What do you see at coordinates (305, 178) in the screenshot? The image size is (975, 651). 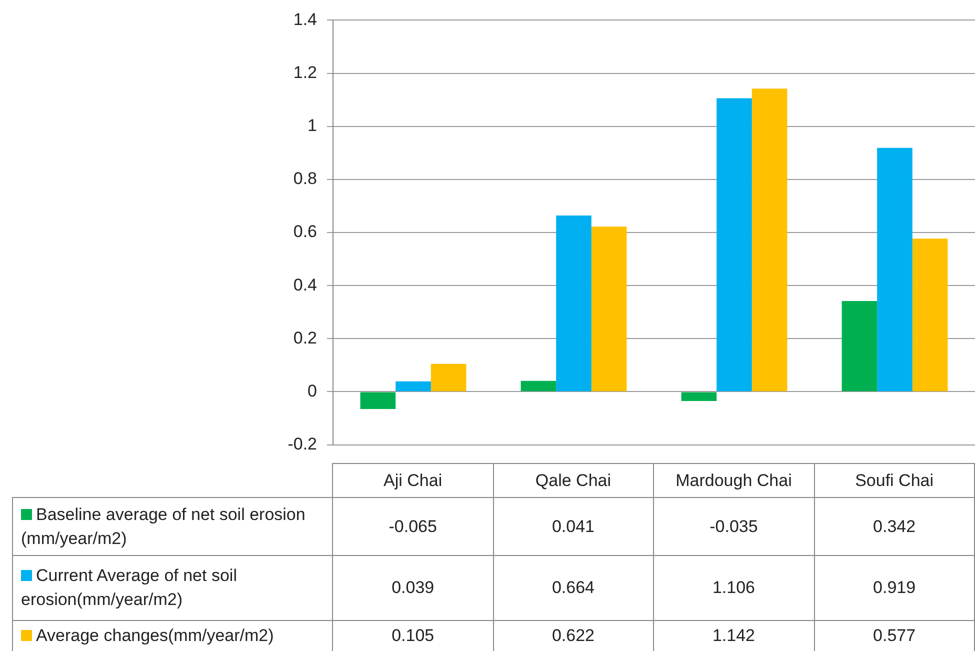 I see `y-tick-label: 0.8` at bounding box center [305, 178].